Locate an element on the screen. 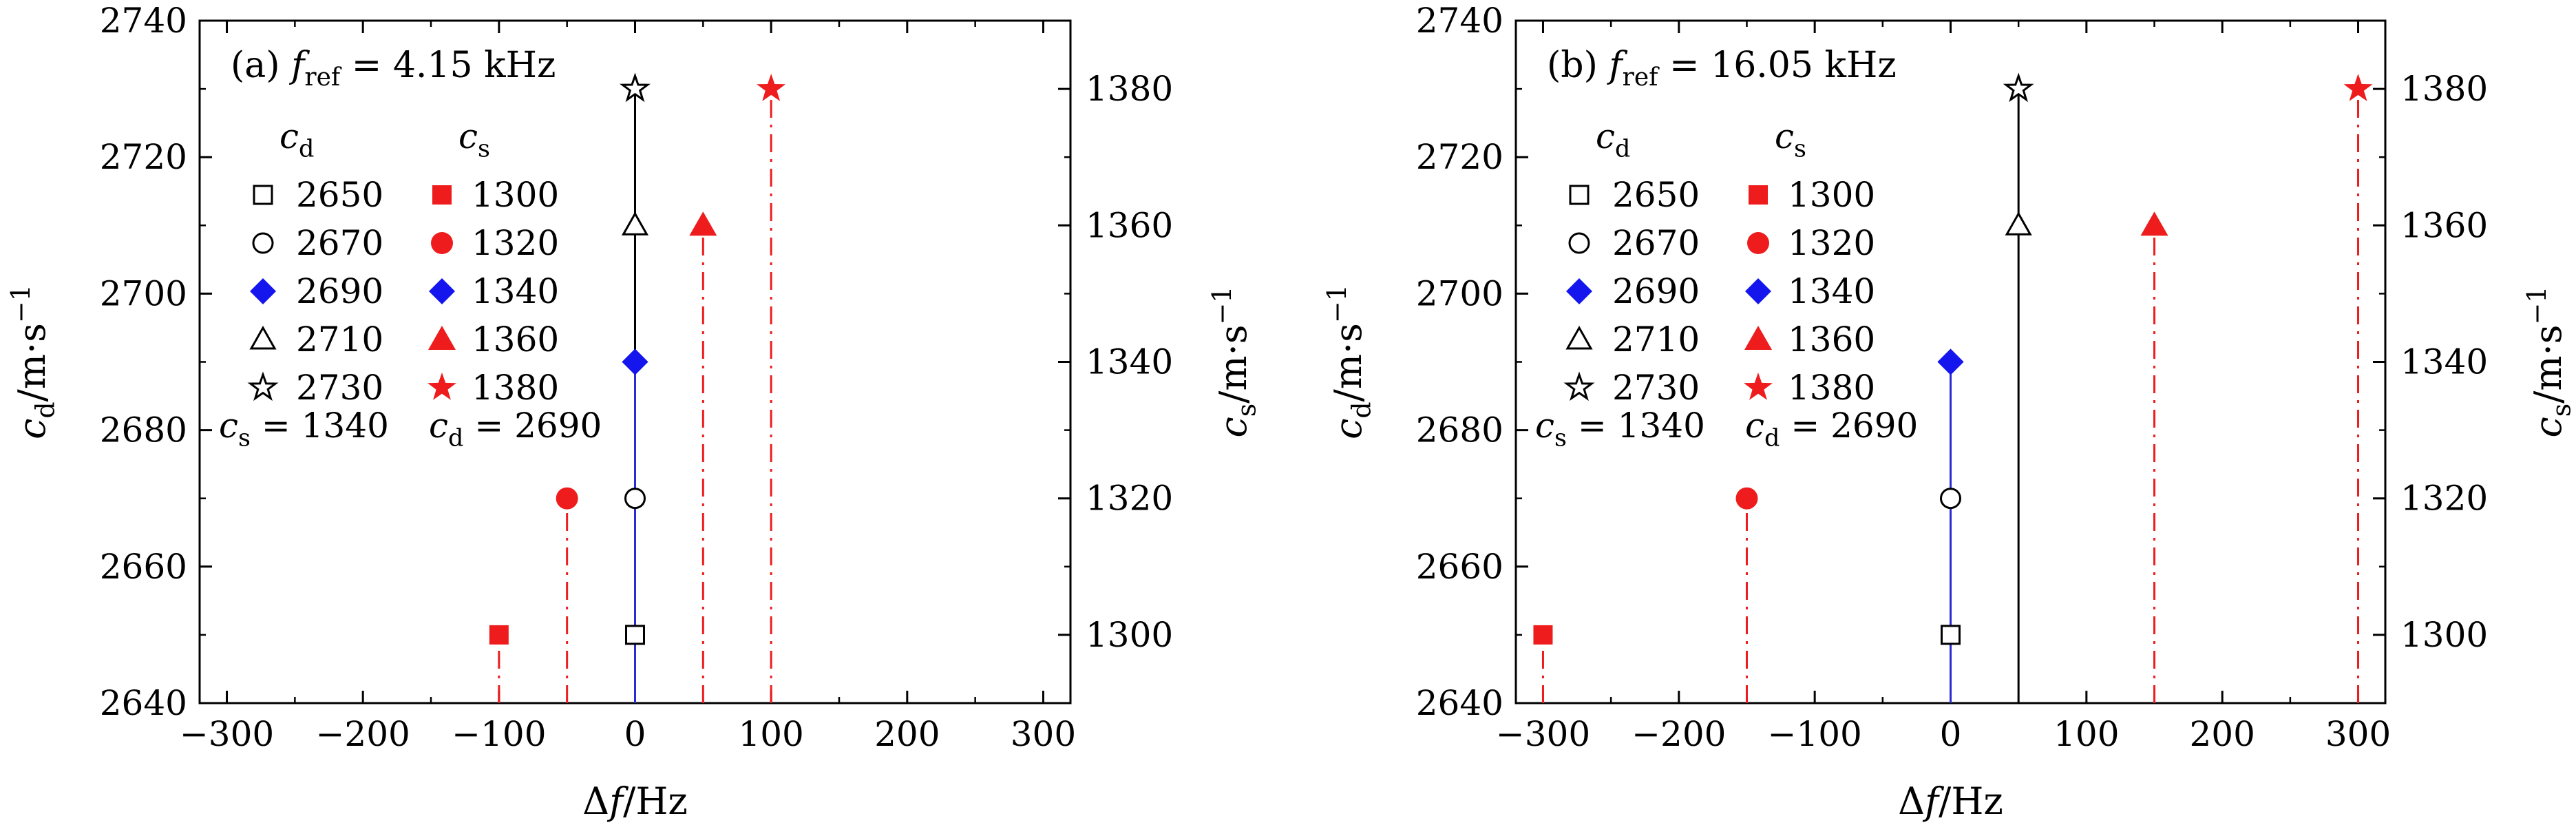 Image resolution: width=2576 pixels, height=825 pixels. y-right-axis-title: cs/m·s−1 is located at coordinates (1235, 362).